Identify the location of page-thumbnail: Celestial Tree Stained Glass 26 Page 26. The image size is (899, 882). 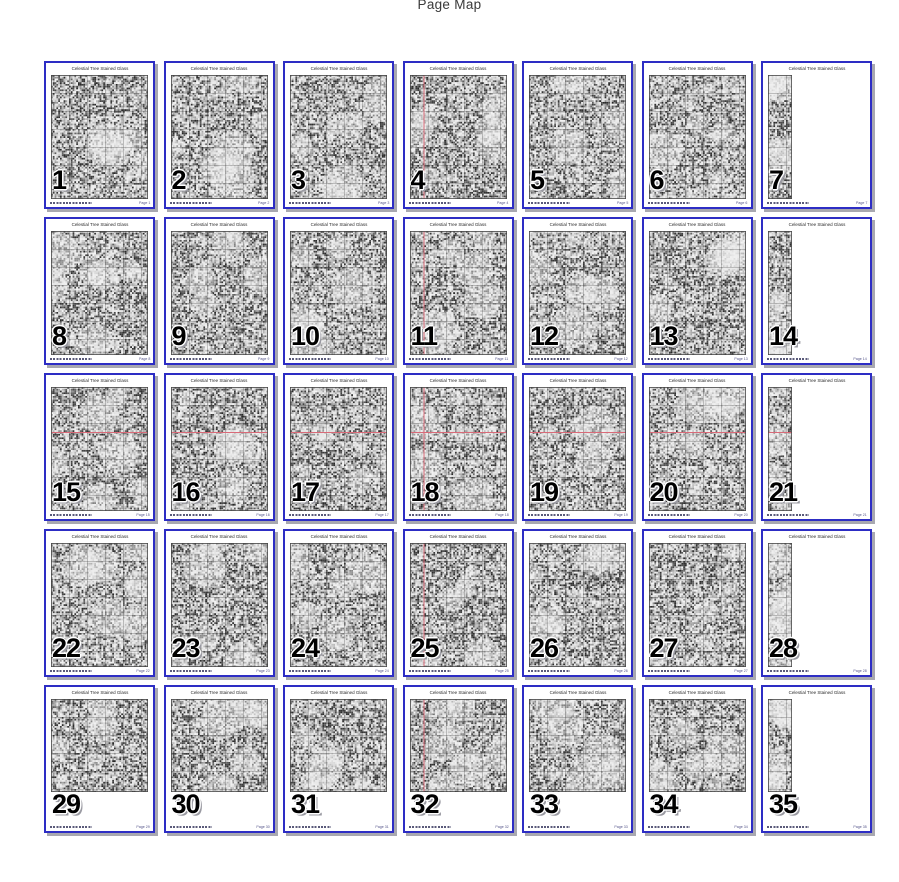
(577, 603).